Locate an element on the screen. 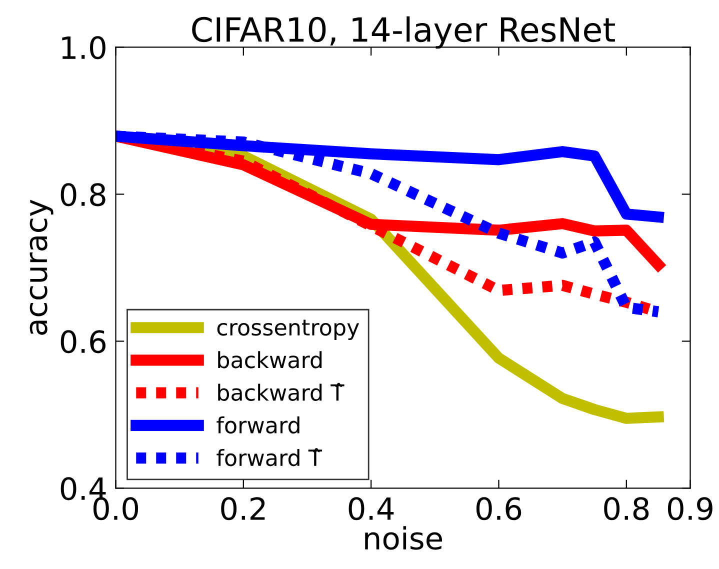 This screenshot has height=569, width=719. chart-title: CIFAR10, 14-layer ResNet is located at coordinates (403, 32).